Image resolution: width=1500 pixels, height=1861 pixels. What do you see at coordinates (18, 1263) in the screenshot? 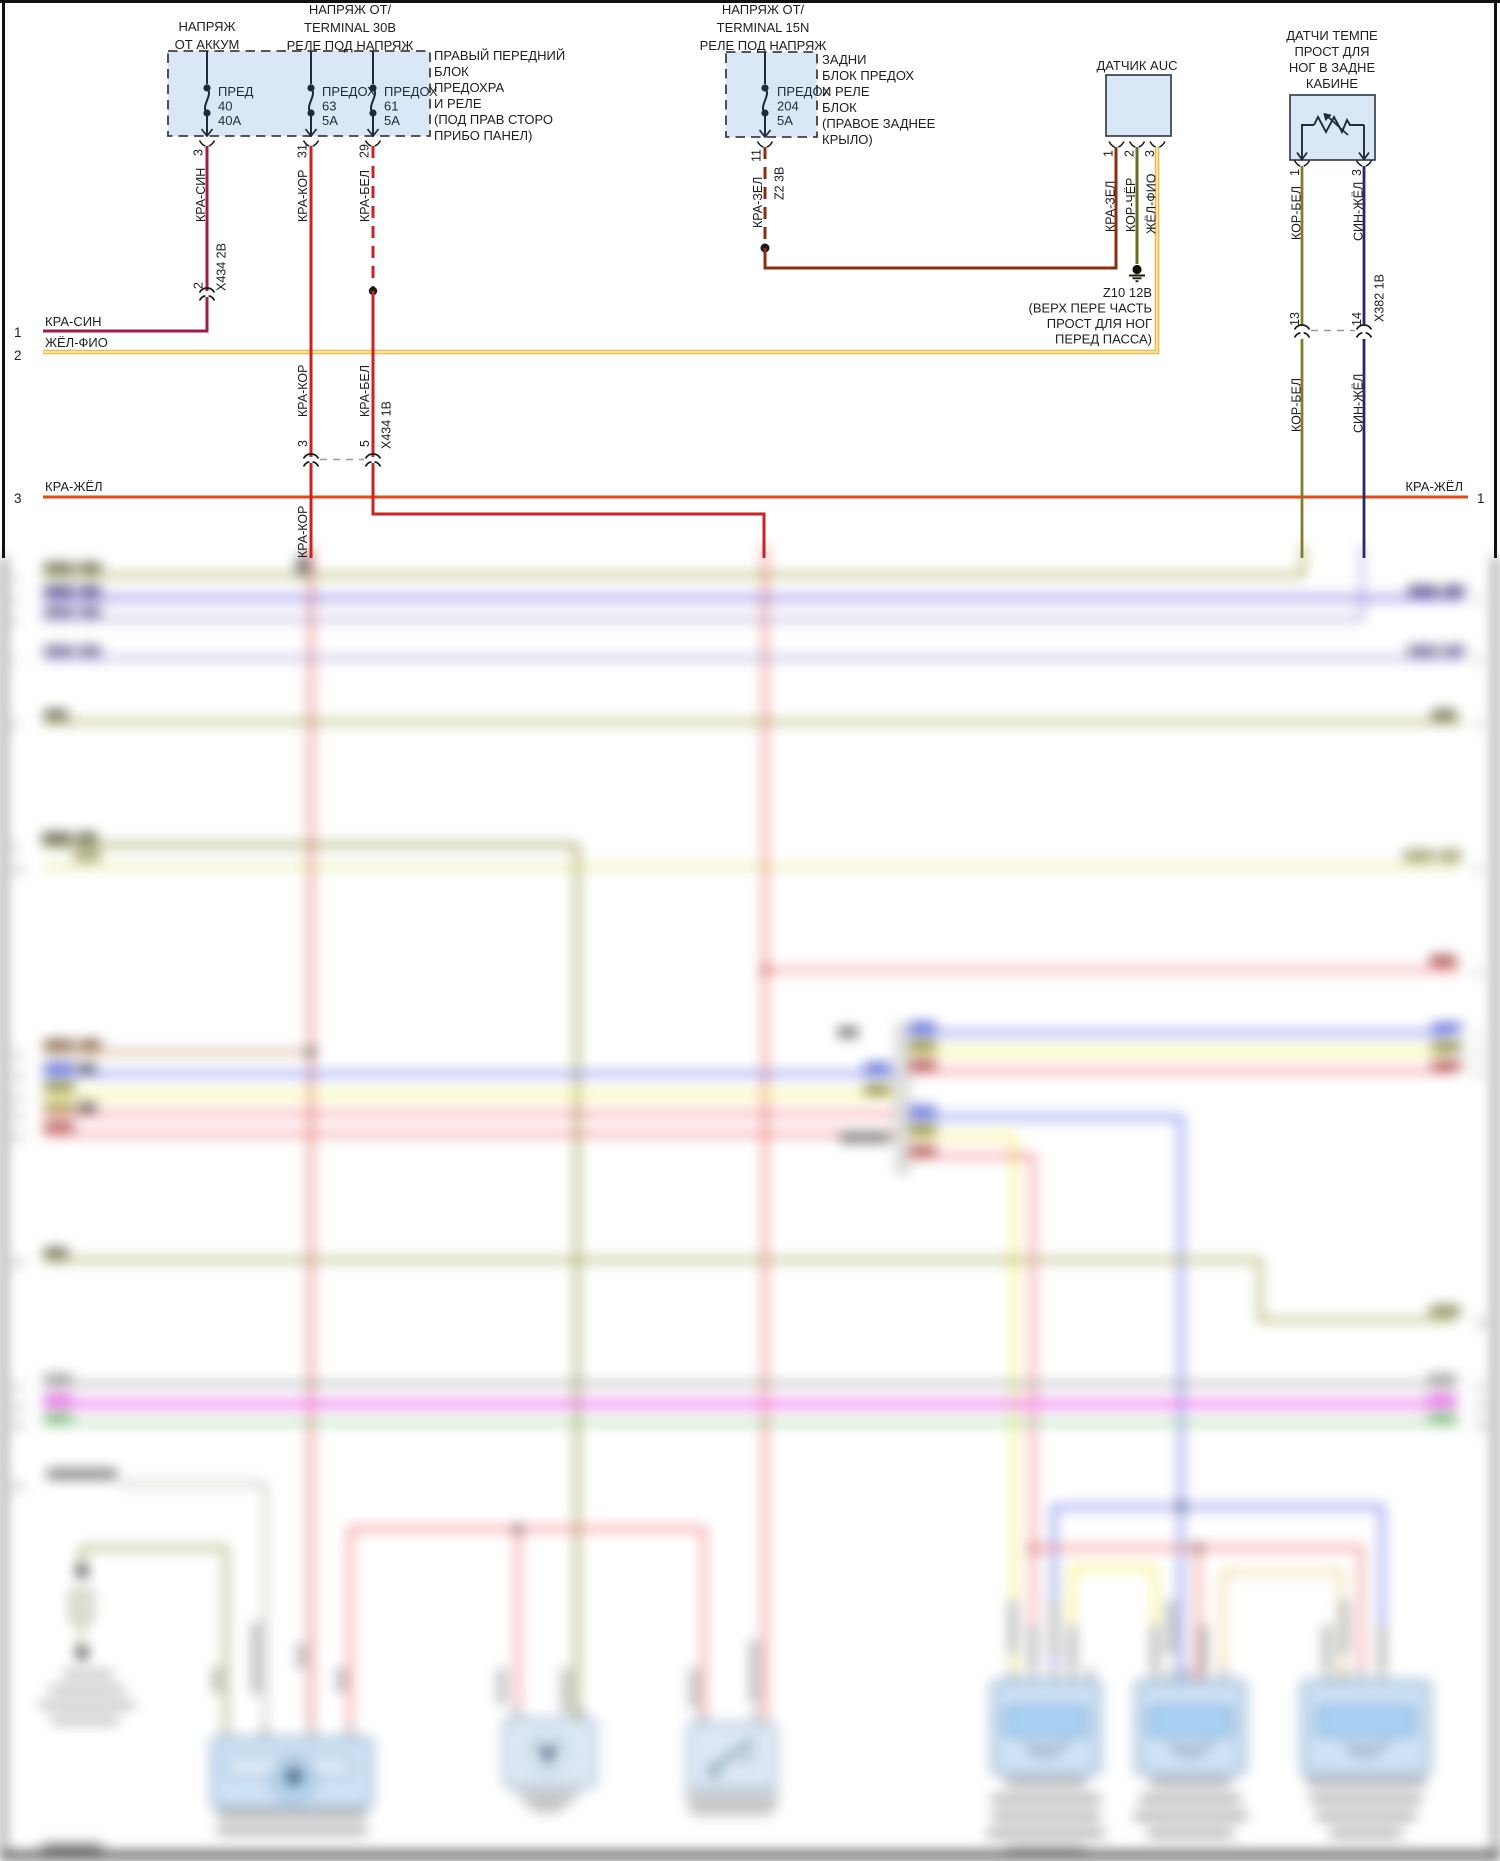
I see `svg-text: 16` at bounding box center [18, 1263].